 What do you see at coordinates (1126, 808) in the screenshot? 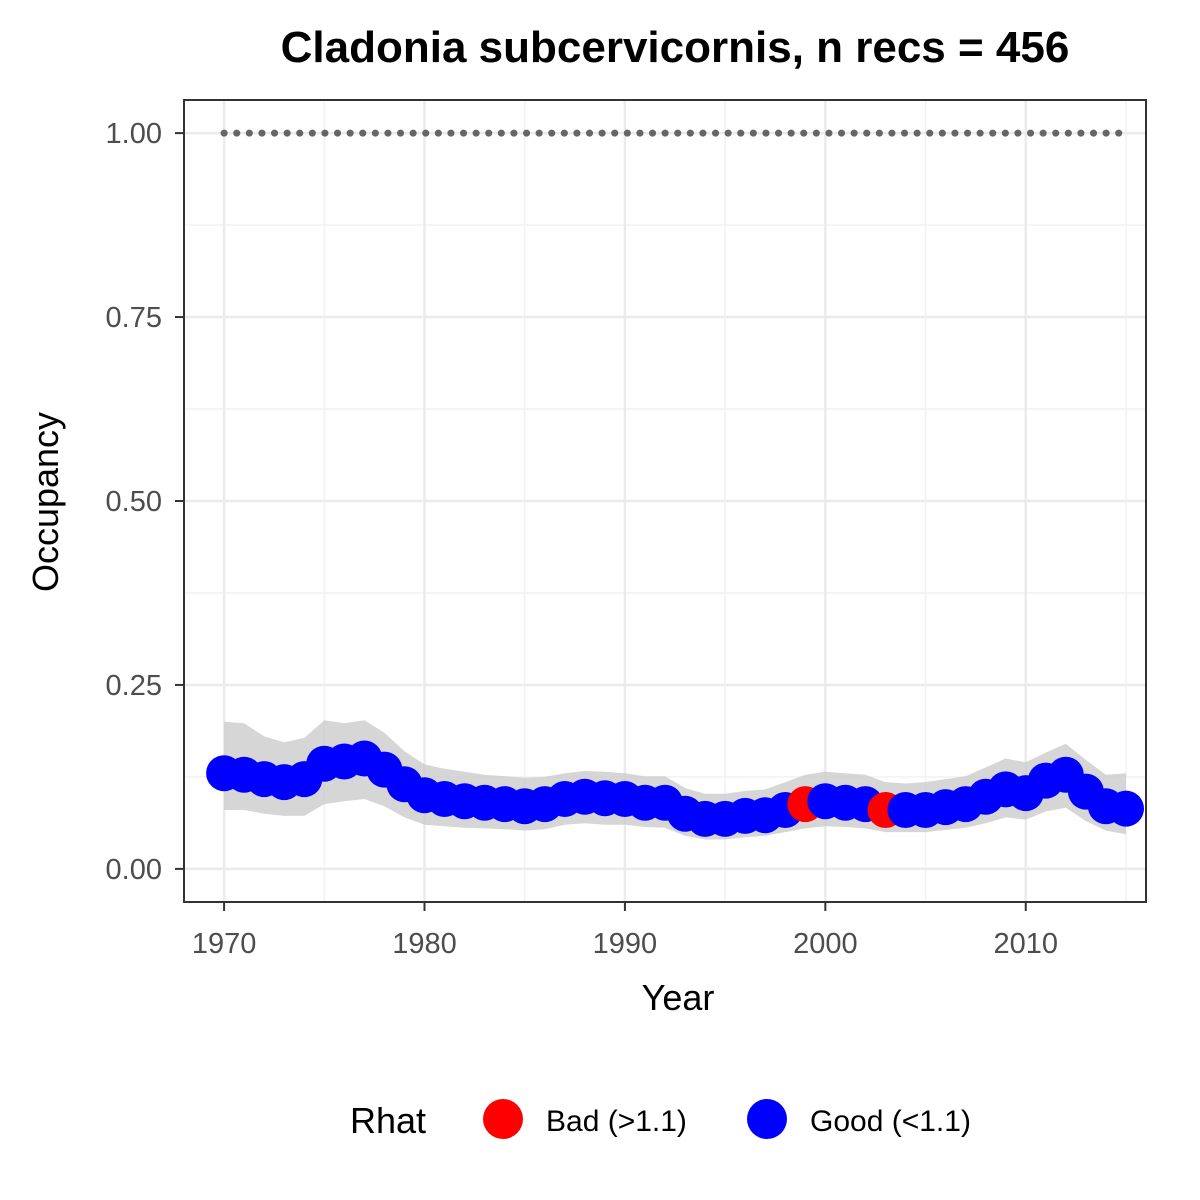
I see `data-point-2015` at bounding box center [1126, 808].